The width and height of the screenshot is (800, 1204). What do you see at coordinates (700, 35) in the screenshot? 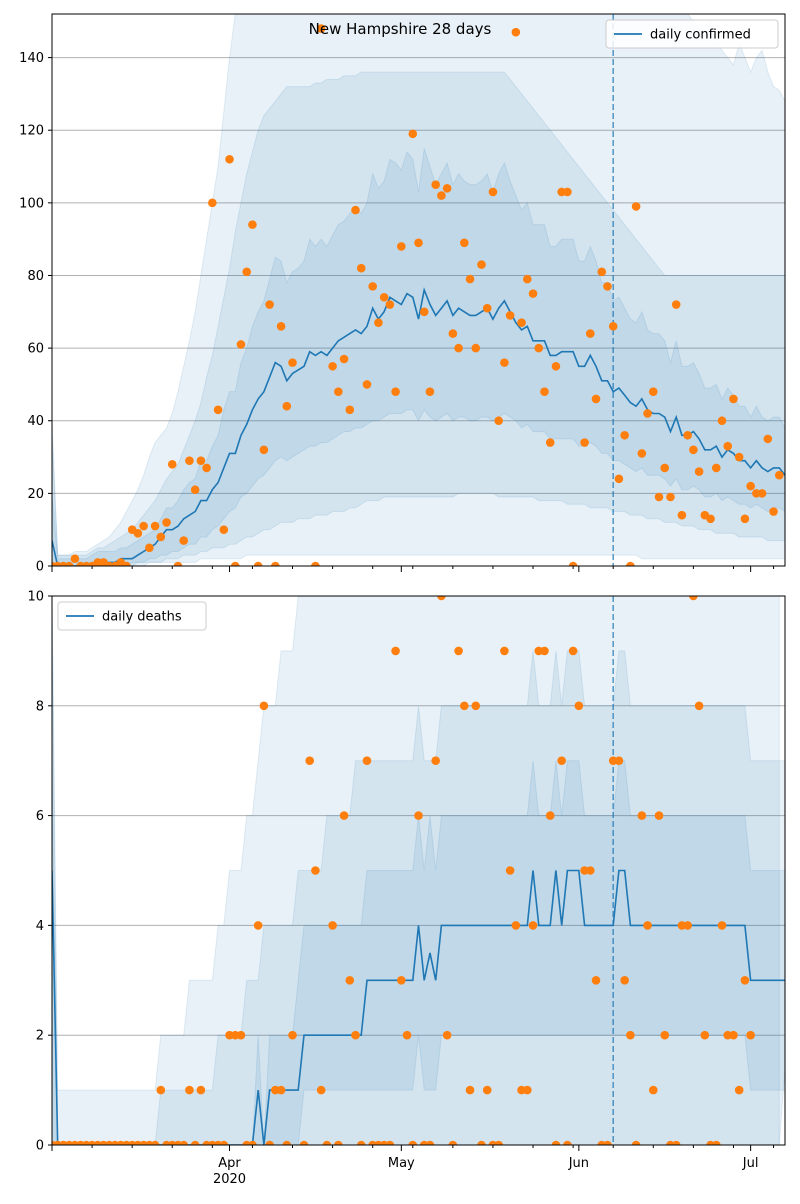
I see `legend-label: daily confirmed` at bounding box center [700, 35].